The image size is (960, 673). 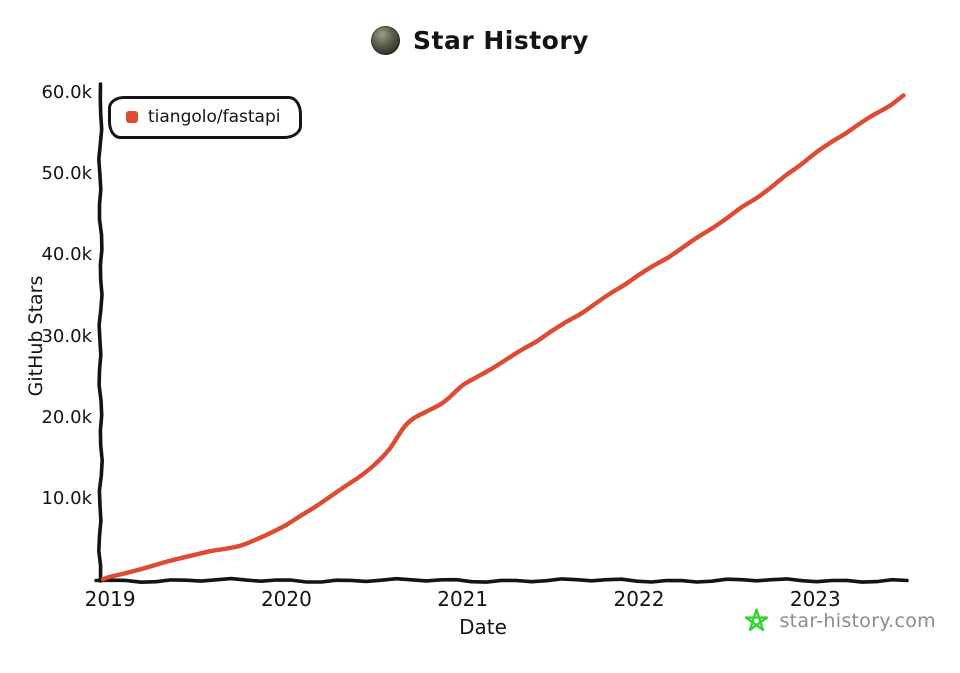 I want to click on y-tick-label: 10.0k, so click(x=66, y=498).